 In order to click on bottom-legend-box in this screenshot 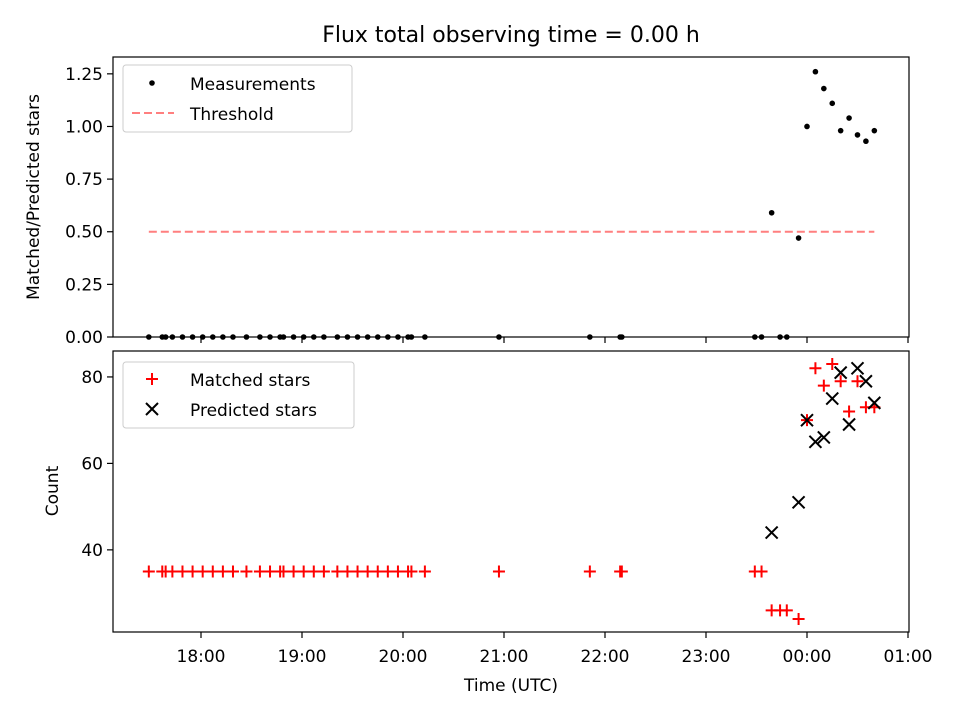, I will do `click(238, 395)`.